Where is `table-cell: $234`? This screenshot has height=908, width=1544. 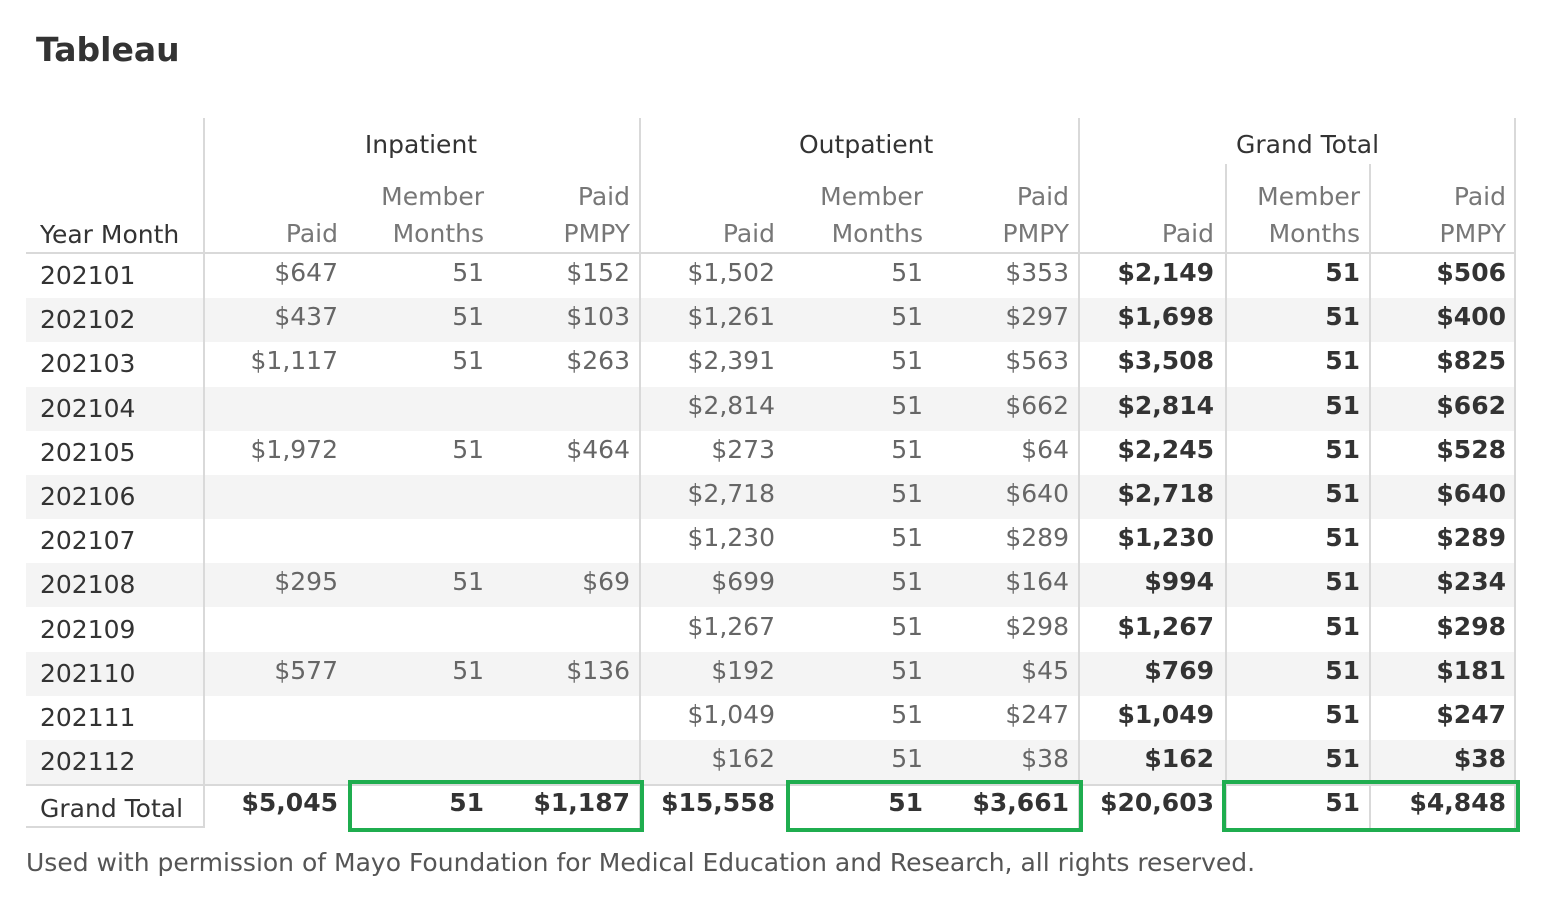 table-cell: $234 is located at coordinates (1471, 582).